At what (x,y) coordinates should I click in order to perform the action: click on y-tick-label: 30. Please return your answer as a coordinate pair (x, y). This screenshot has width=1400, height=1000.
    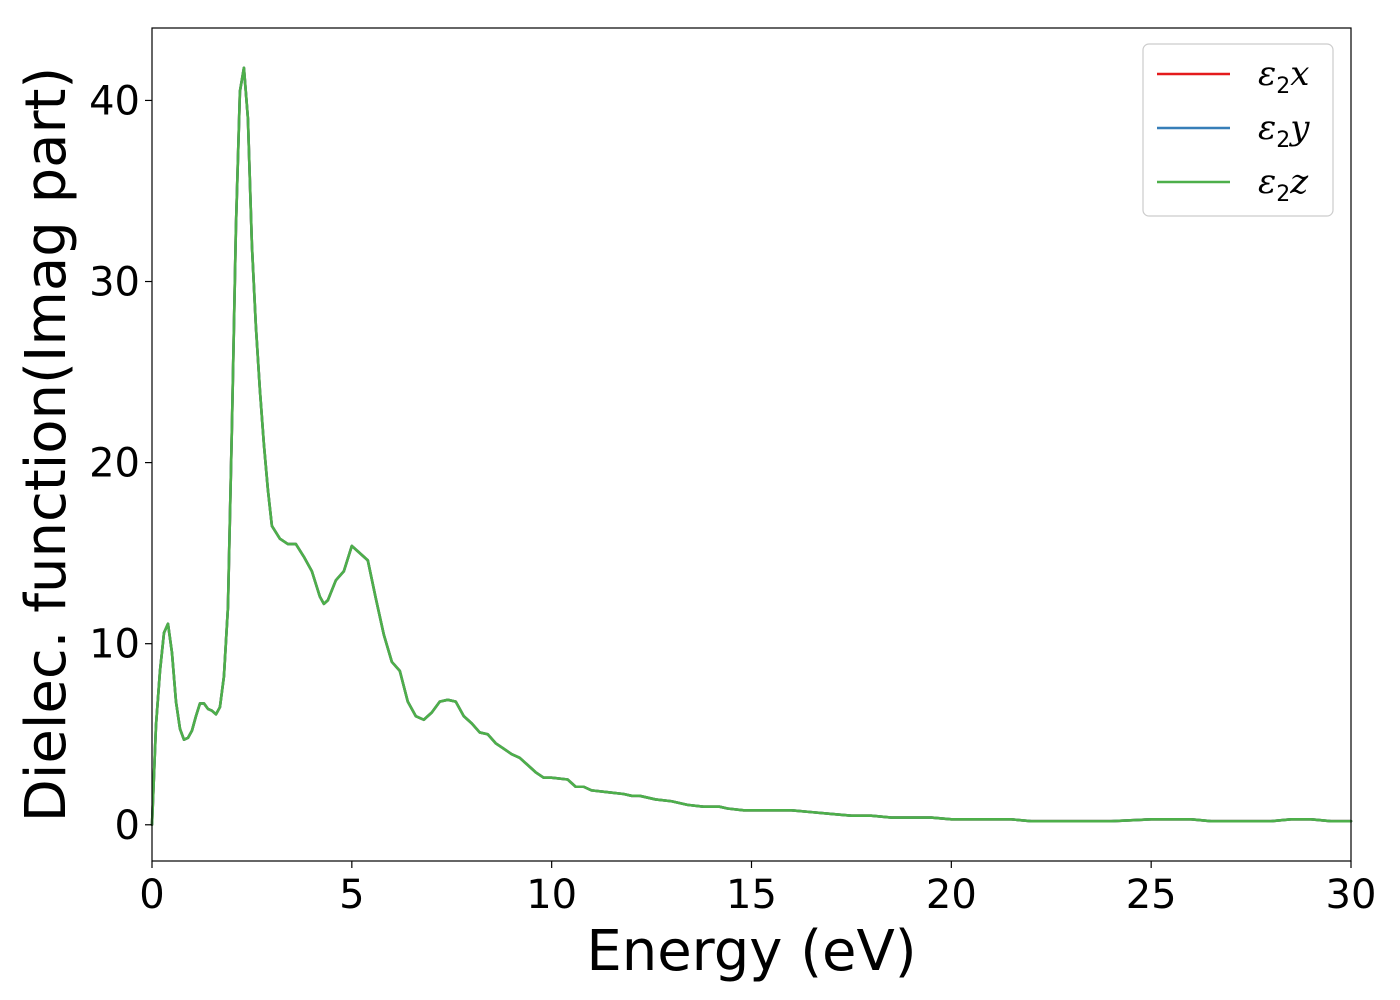
    Looking at the image, I should click on (114, 283).